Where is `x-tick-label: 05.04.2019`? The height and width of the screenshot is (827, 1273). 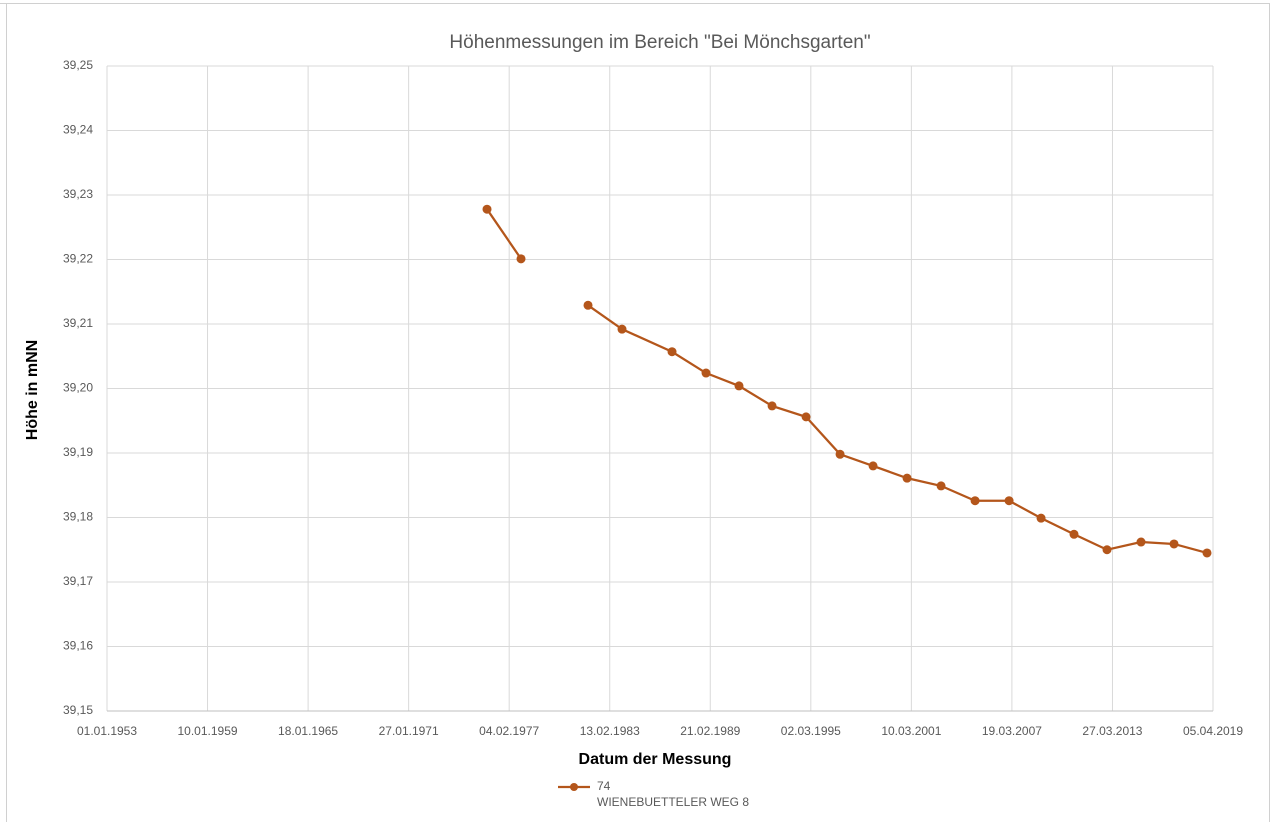
x-tick-label: 05.04.2019 is located at coordinates (1213, 731).